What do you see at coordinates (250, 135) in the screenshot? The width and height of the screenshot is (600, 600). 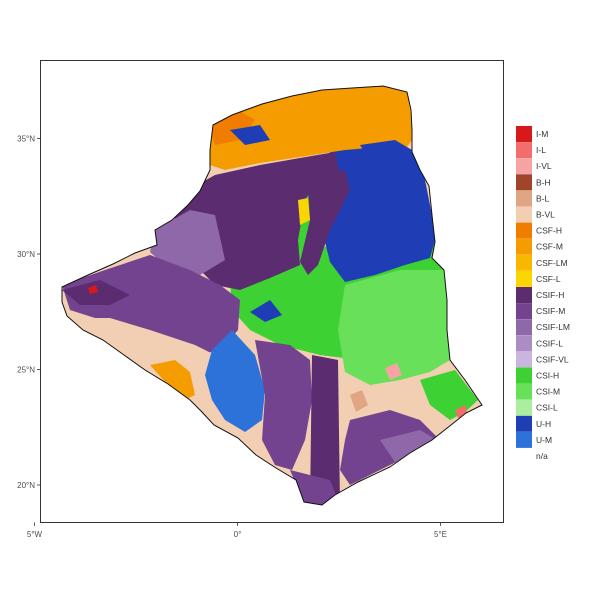 I see `region-u-h-north-clusters` at bounding box center [250, 135].